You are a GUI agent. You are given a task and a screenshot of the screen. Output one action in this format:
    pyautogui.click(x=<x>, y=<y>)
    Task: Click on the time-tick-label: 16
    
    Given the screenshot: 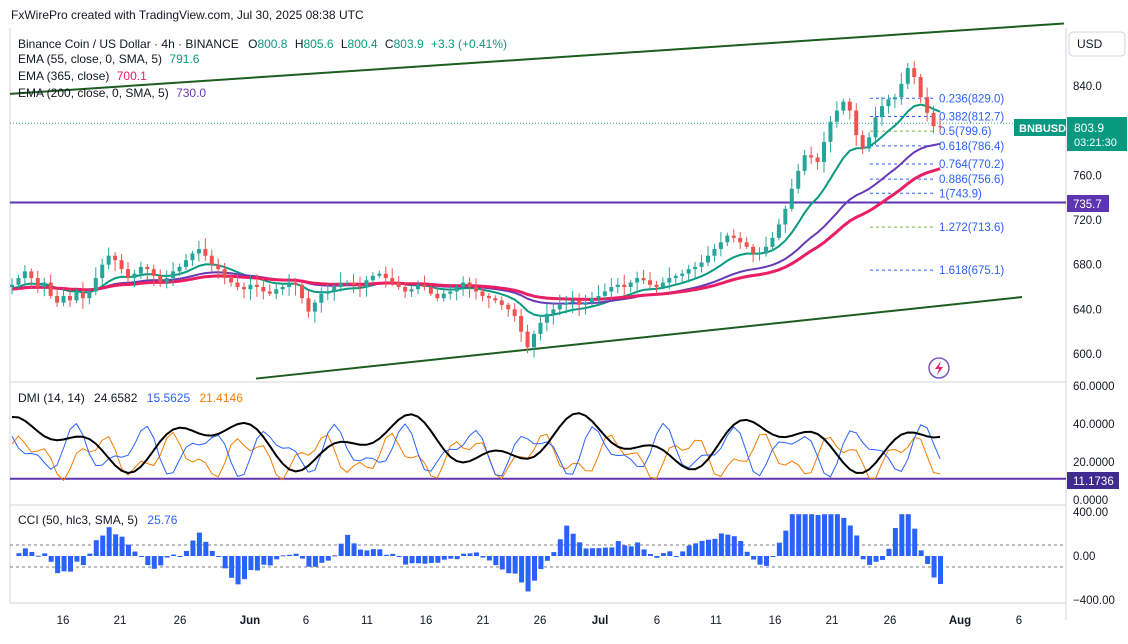 What is the action you would take?
    pyautogui.click(x=426, y=621)
    